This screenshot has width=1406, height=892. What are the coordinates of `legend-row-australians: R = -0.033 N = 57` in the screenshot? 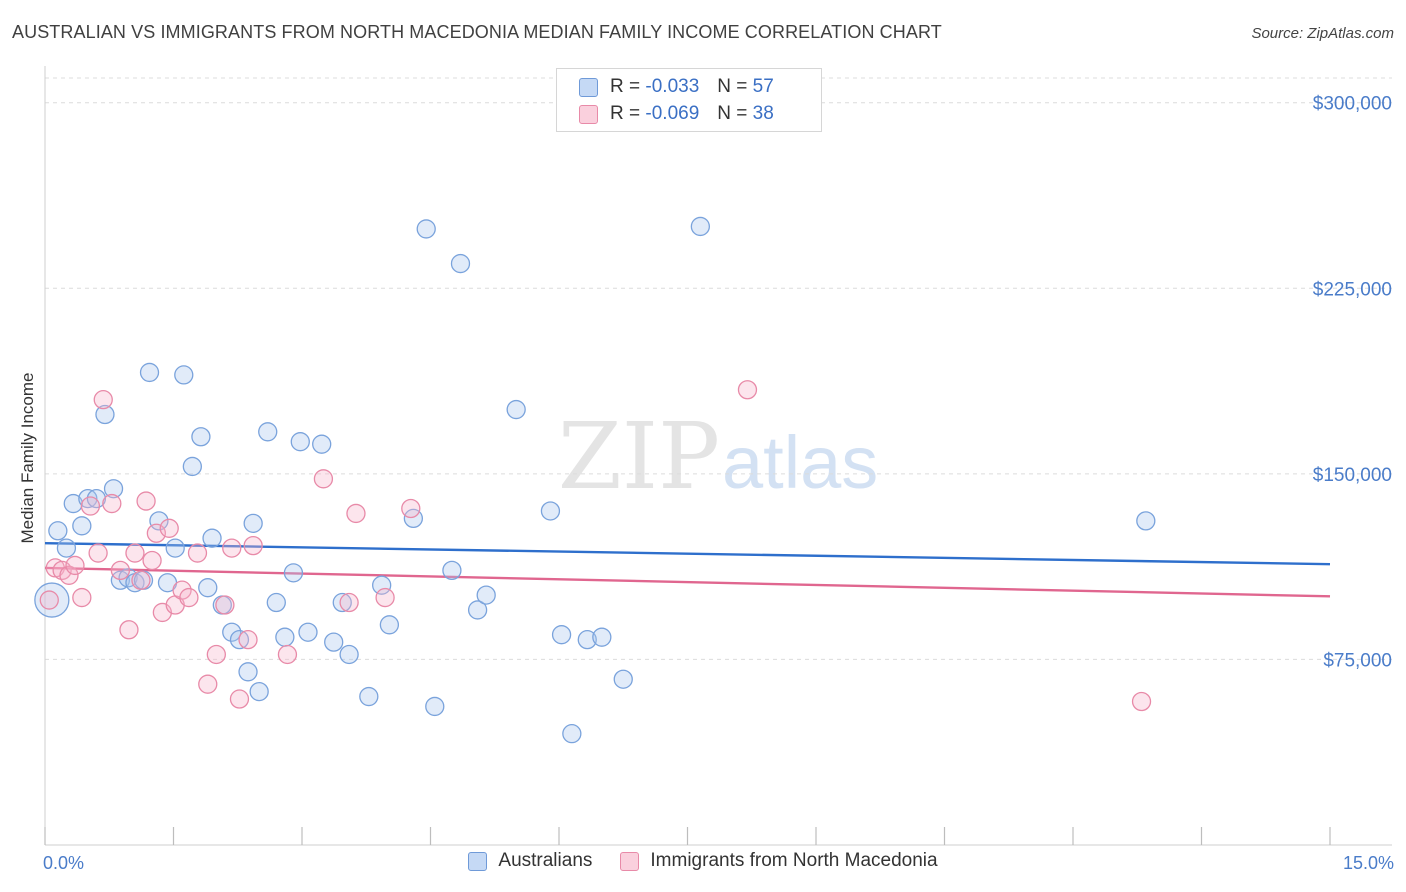 It's located at (676, 87).